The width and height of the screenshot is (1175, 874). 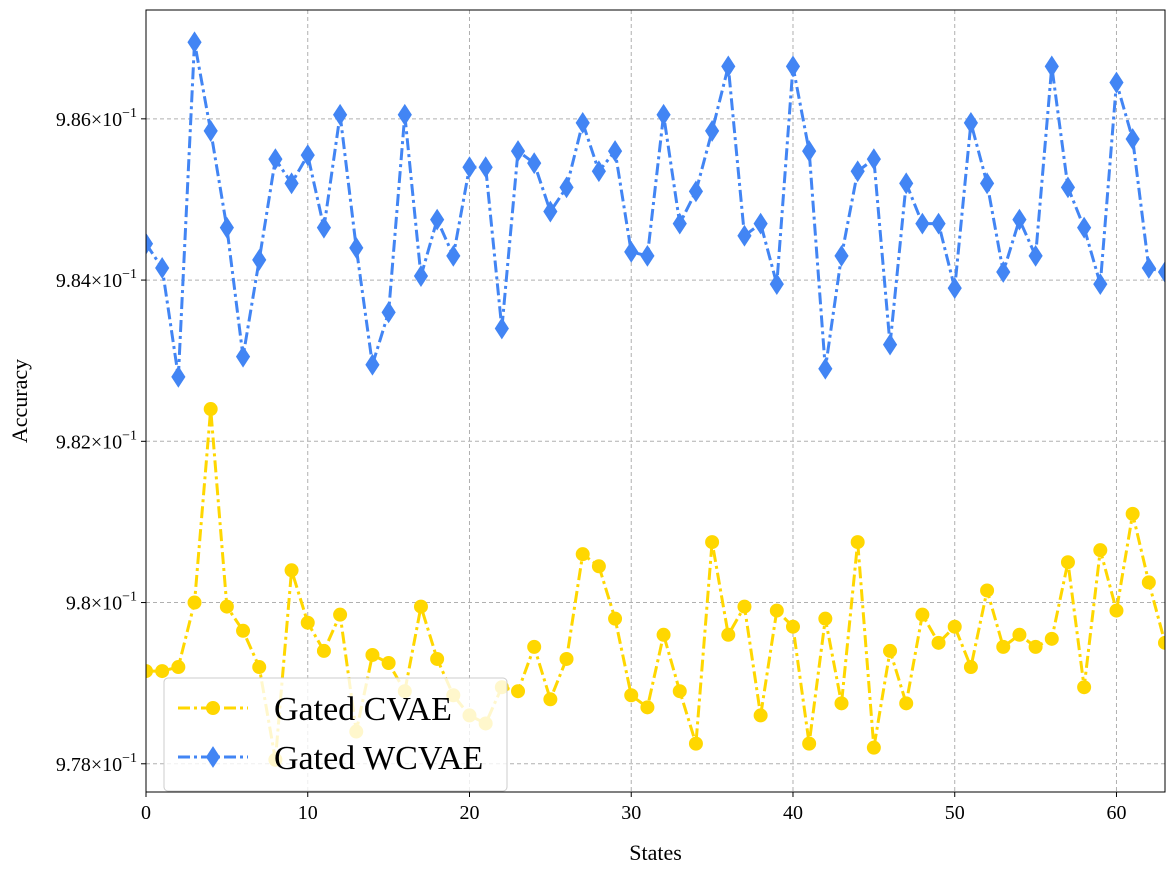 What do you see at coordinates (308, 813) in the screenshot?
I see `x-tick-label: 10` at bounding box center [308, 813].